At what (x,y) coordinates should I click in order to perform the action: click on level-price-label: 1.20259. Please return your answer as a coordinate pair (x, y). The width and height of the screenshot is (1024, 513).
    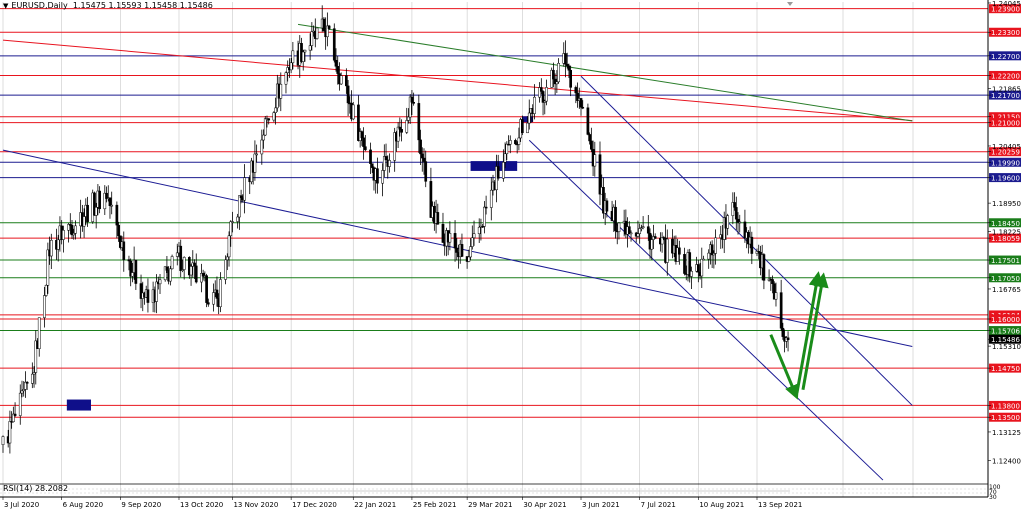
    Looking at the image, I should click on (1005, 153).